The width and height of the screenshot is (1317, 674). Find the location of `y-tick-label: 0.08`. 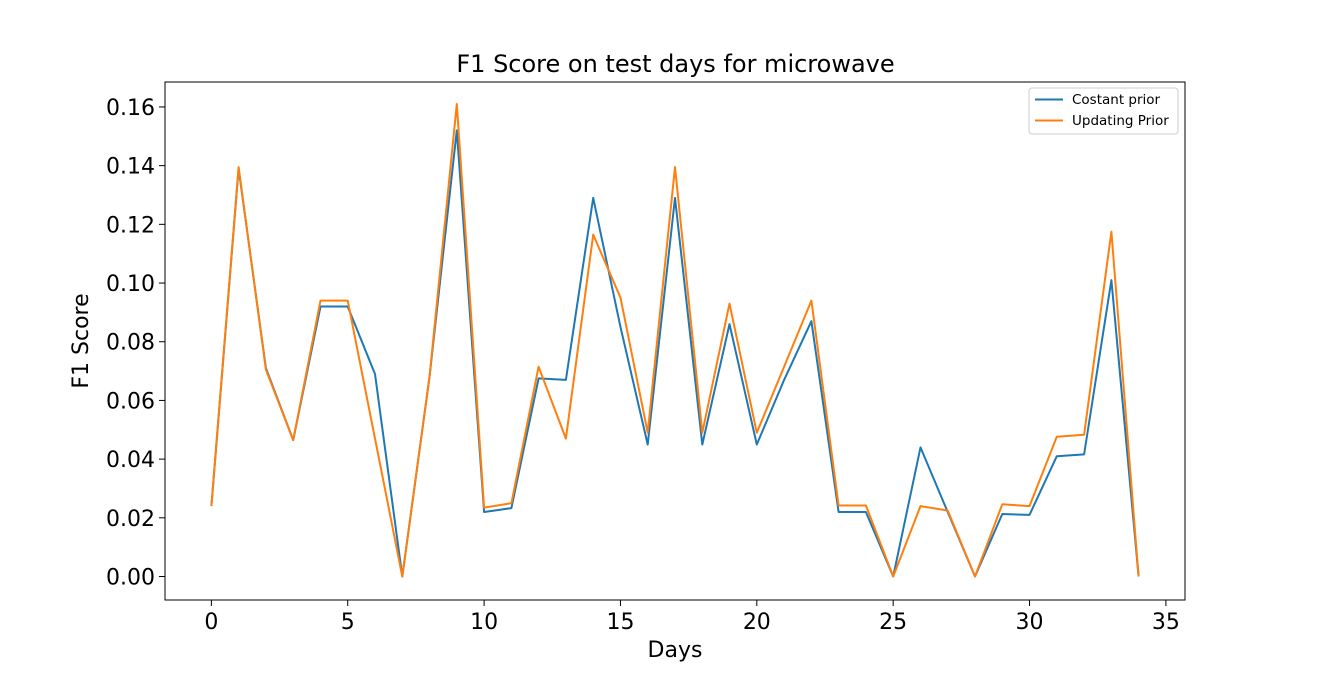

y-tick-label: 0.08 is located at coordinates (130, 343).